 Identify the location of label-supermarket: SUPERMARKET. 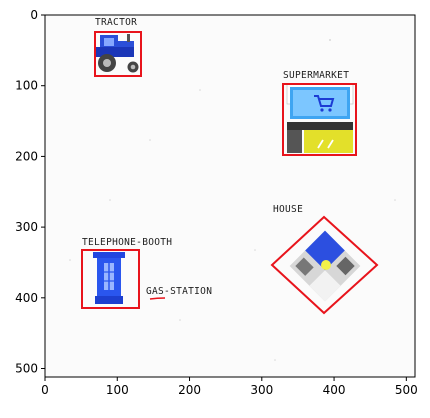
(316, 75).